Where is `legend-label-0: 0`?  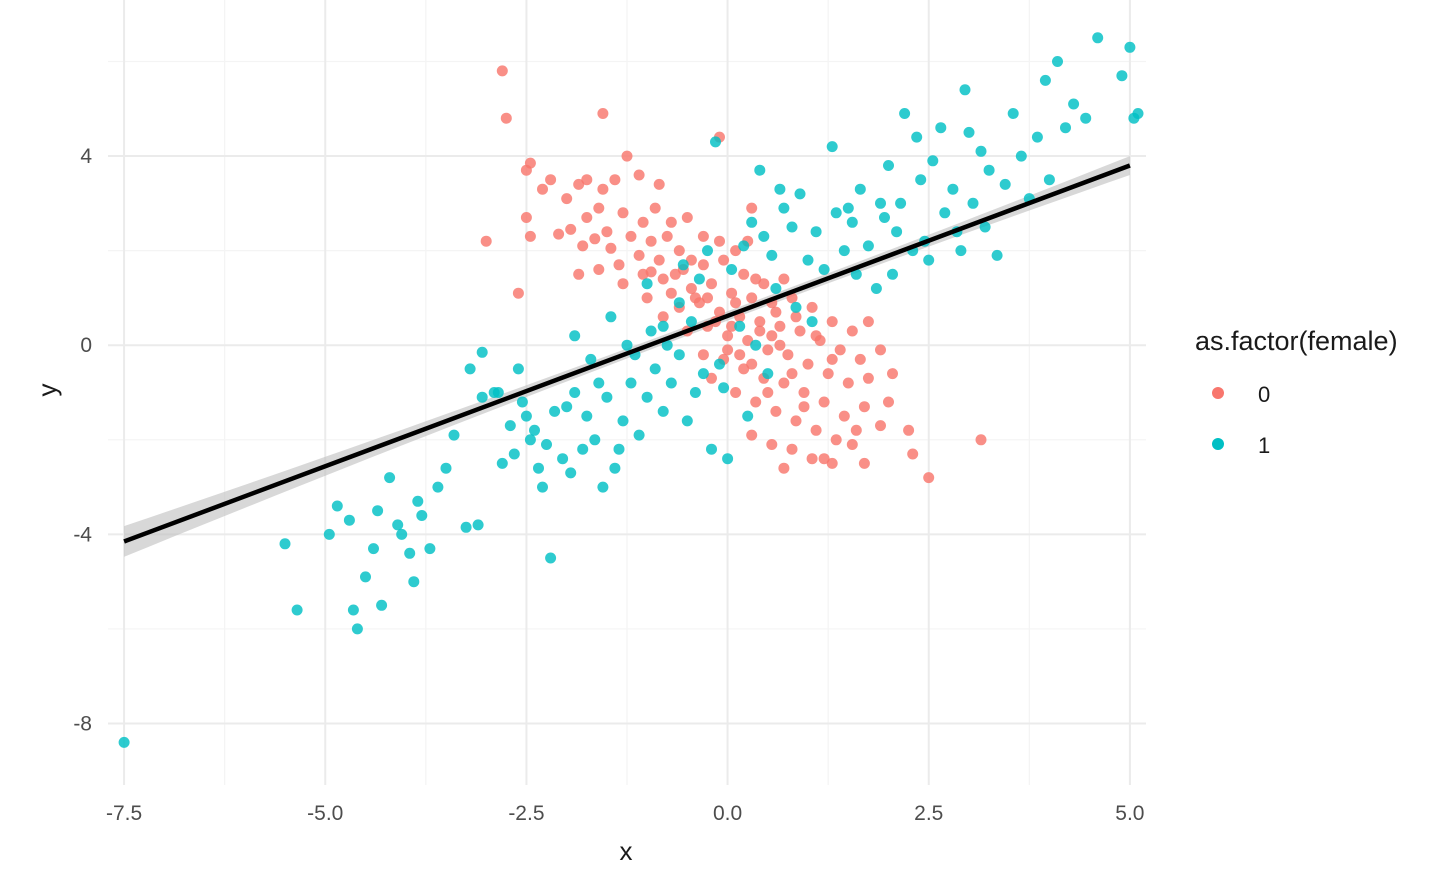
legend-label-0: 0 is located at coordinates (1264, 394).